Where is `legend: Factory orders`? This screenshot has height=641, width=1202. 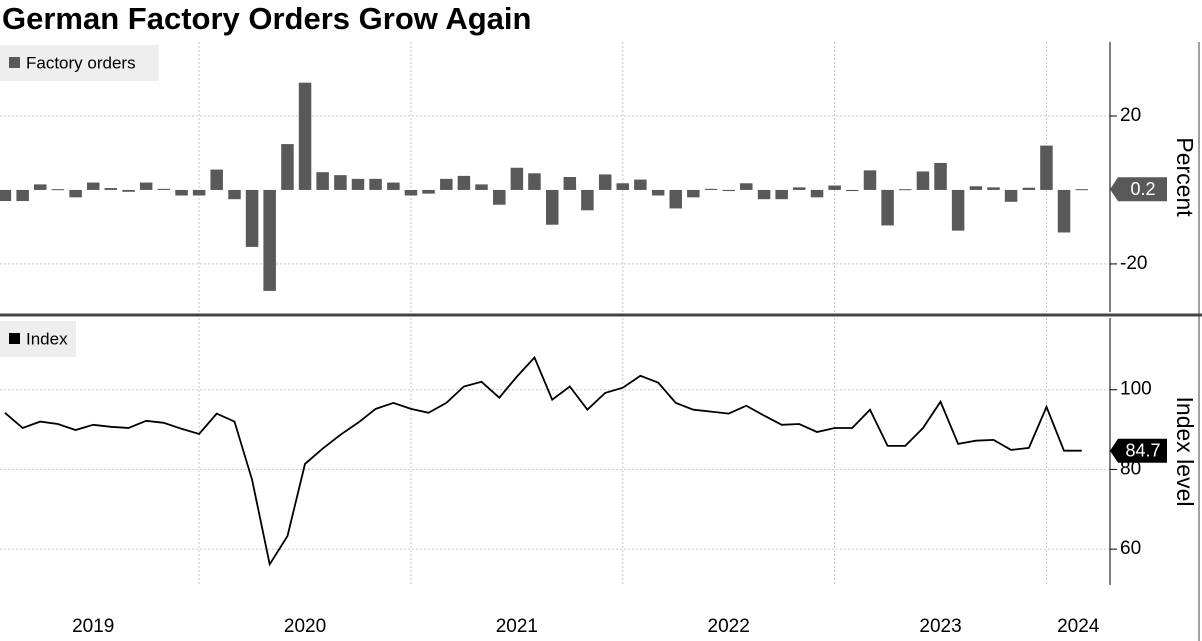 legend: Factory orders is located at coordinates (79, 63).